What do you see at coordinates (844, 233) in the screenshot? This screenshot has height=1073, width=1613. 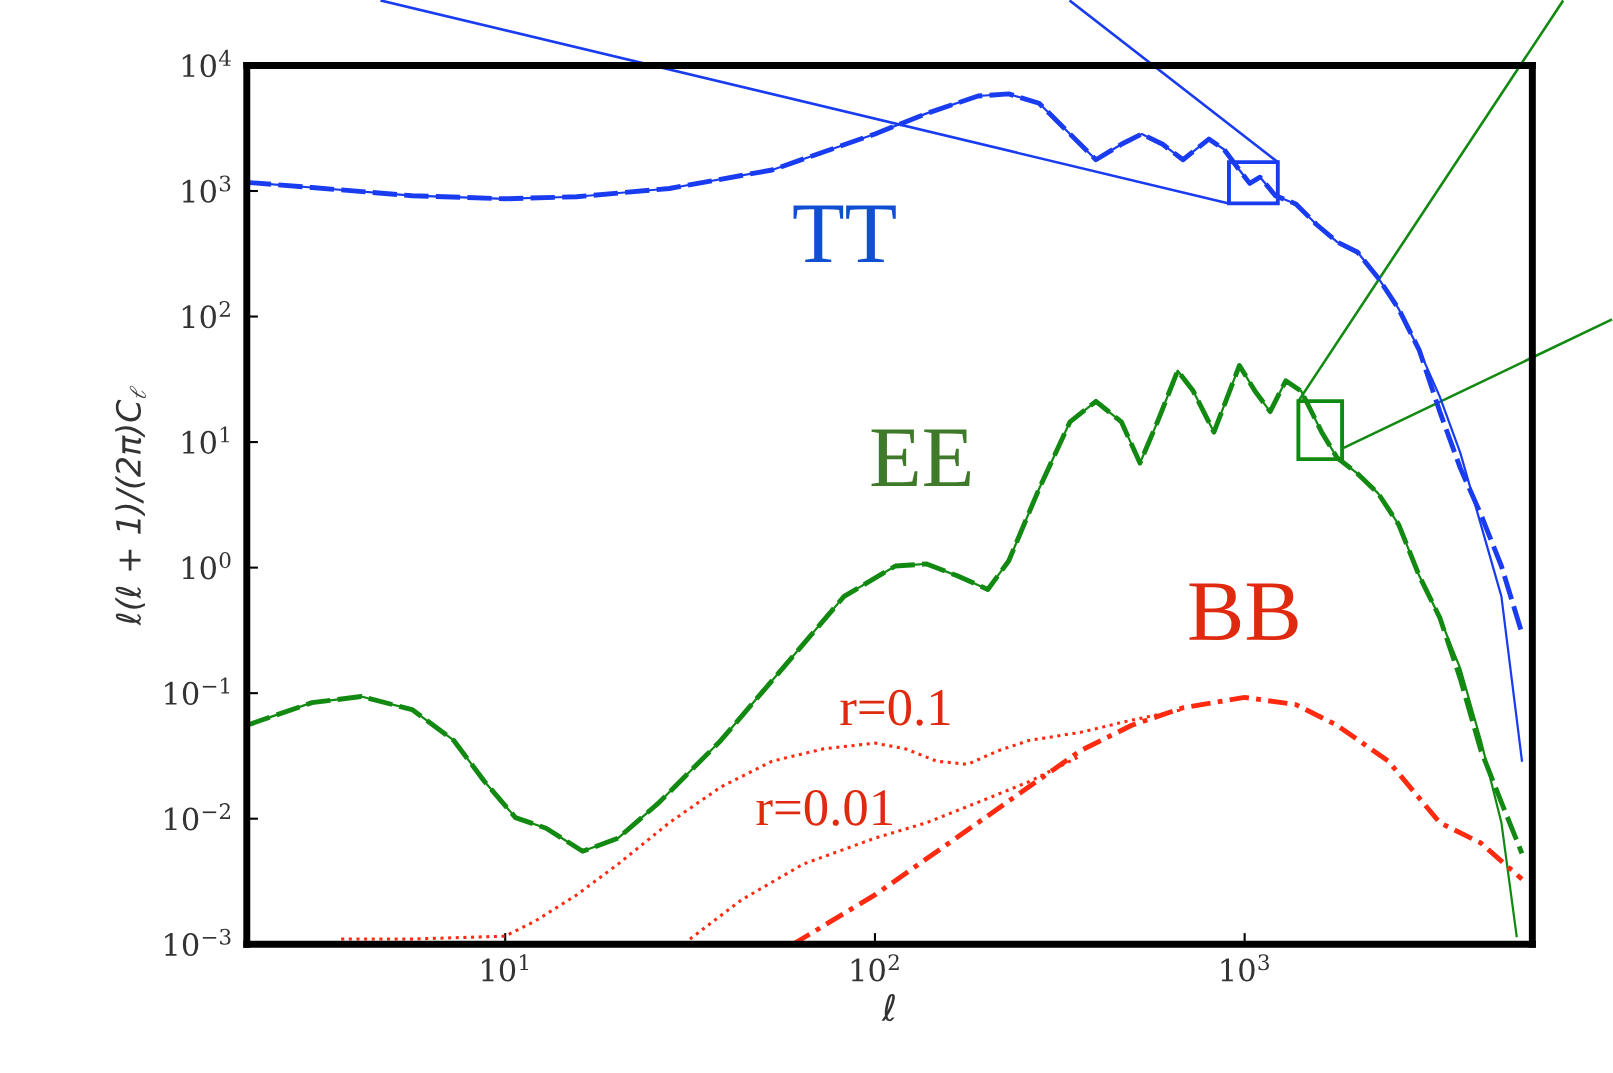 I see `annotation: TT` at bounding box center [844, 233].